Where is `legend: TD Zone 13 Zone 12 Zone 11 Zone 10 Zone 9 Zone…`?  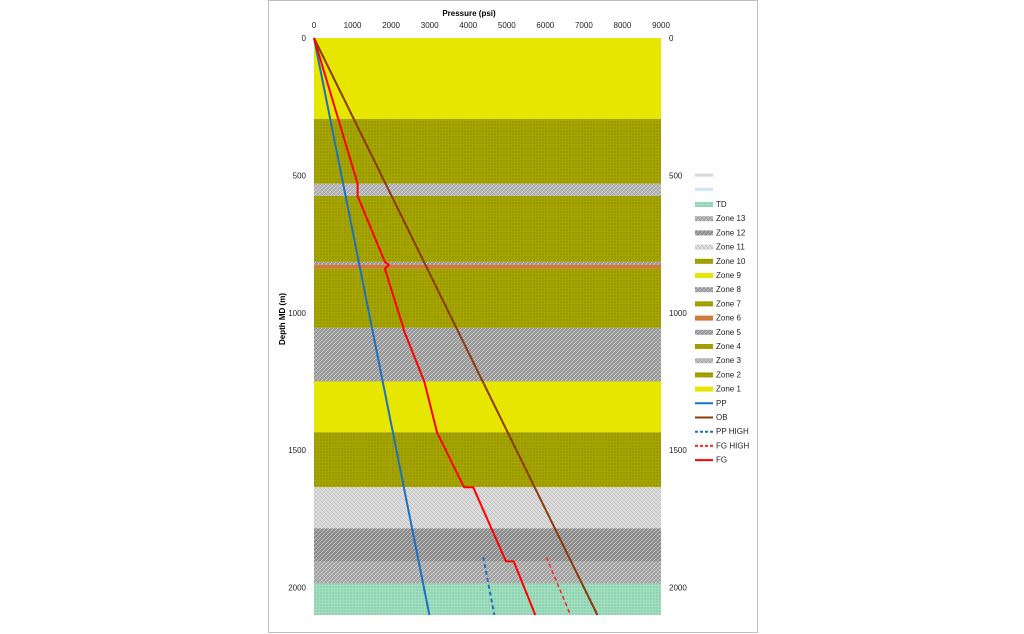 legend: TD Zone 13 Zone 12 Zone 11 Zone 10 Zone 9 Zone… is located at coordinates (722, 319).